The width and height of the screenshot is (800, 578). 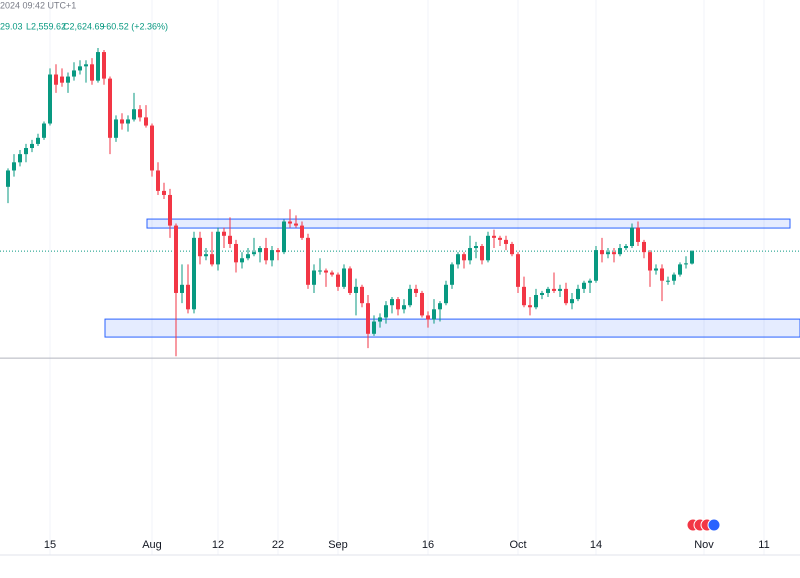 What do you see at coordinates (218, 545) in the screenshot?
I see `x-tick-label: 12` at bounding box center [218, 545].